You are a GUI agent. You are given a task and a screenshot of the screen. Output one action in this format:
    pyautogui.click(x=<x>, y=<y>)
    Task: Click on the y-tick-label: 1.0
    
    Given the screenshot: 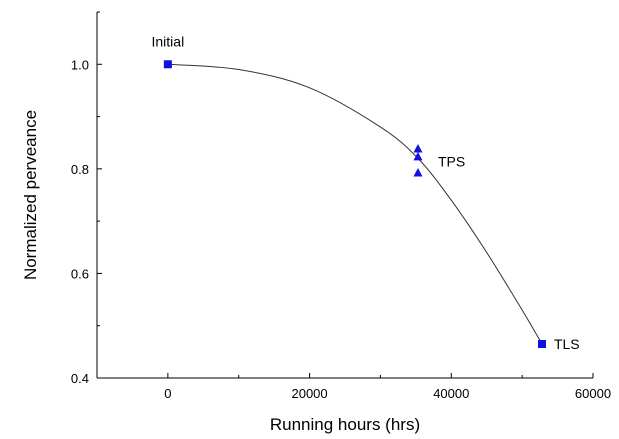 What is the action you would take?
    pyautogui.click(x=80, y=64)
    